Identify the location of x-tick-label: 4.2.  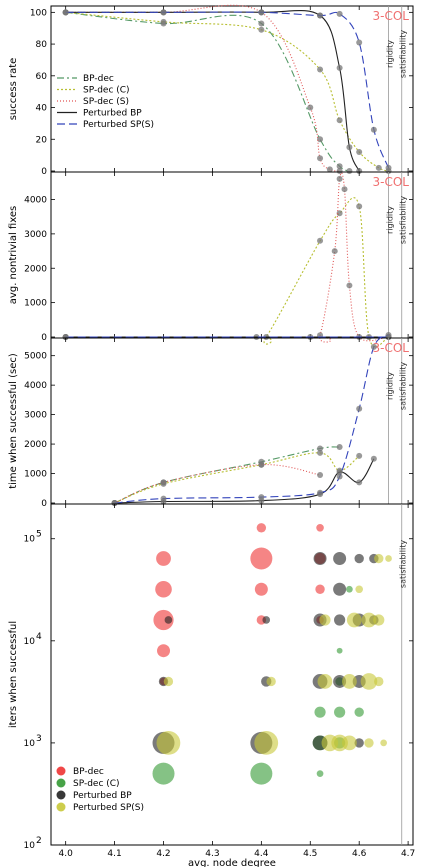
(163, 854).